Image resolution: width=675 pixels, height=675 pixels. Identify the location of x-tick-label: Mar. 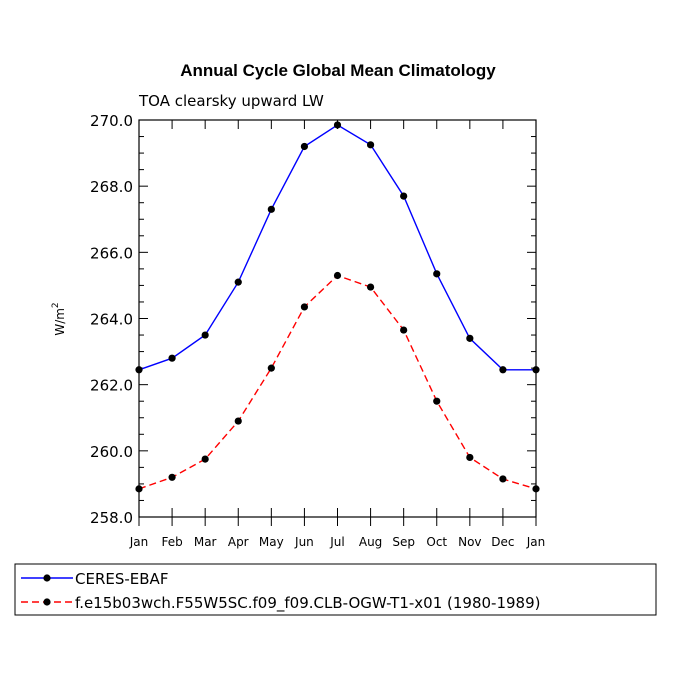
(205, 542).